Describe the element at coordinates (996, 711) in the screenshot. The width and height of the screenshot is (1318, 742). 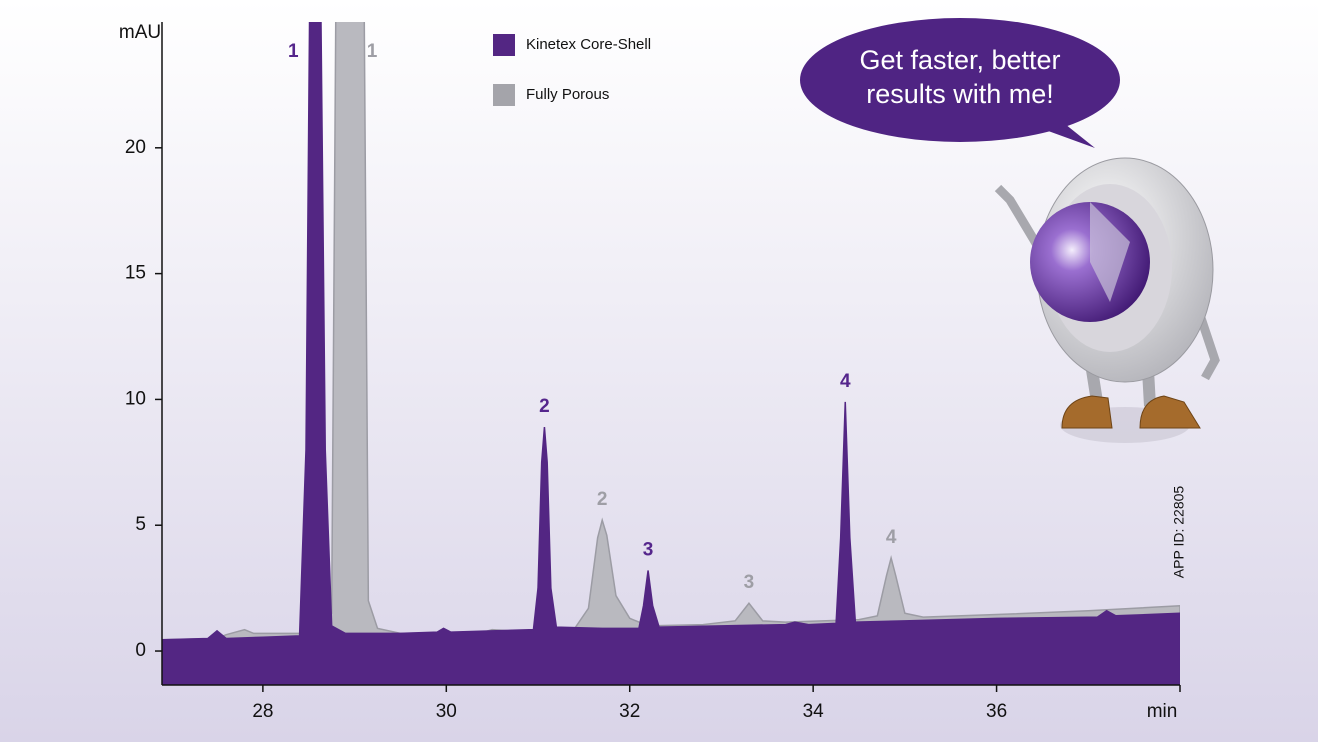
I see `x-tick-label: 36` at that location.